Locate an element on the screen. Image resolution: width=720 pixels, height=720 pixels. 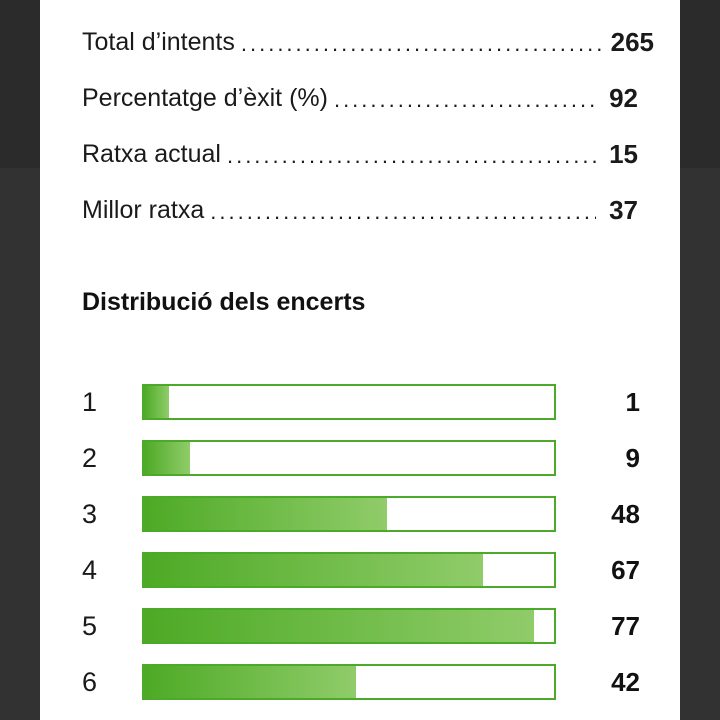
stat-label: Ratxa actual is located at coordinates (151, 153).